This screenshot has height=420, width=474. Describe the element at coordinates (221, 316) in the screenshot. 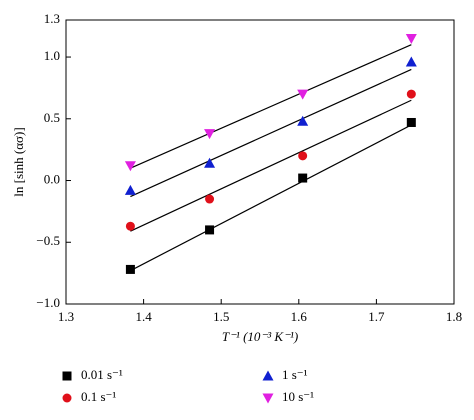

I see `x-tick-label: 1.5` at that location.